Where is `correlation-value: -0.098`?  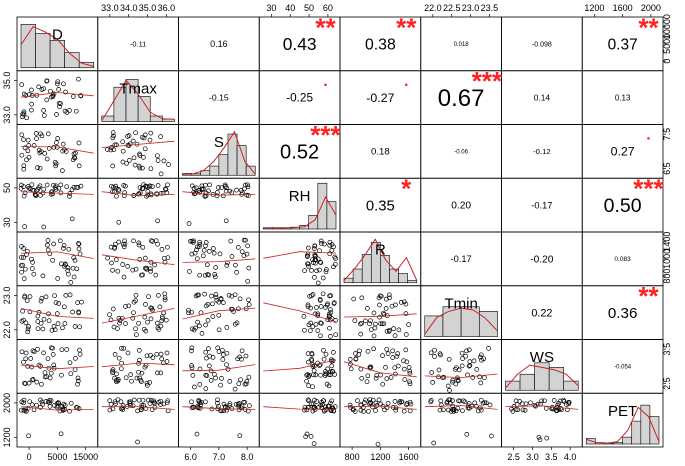
correlation-value: -0.098 is located at coordinates (542, 44).